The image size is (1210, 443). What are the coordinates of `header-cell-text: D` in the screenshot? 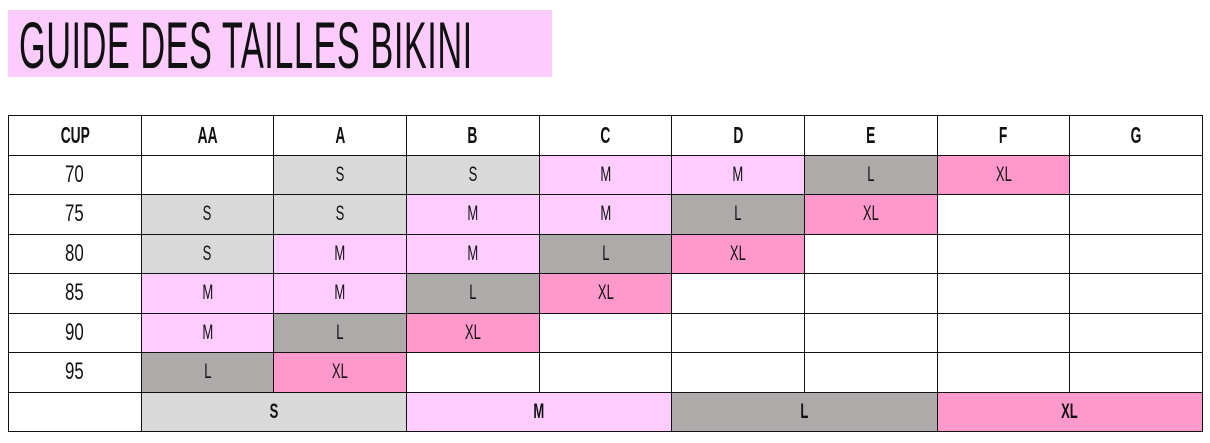 It's located at (738, 134).